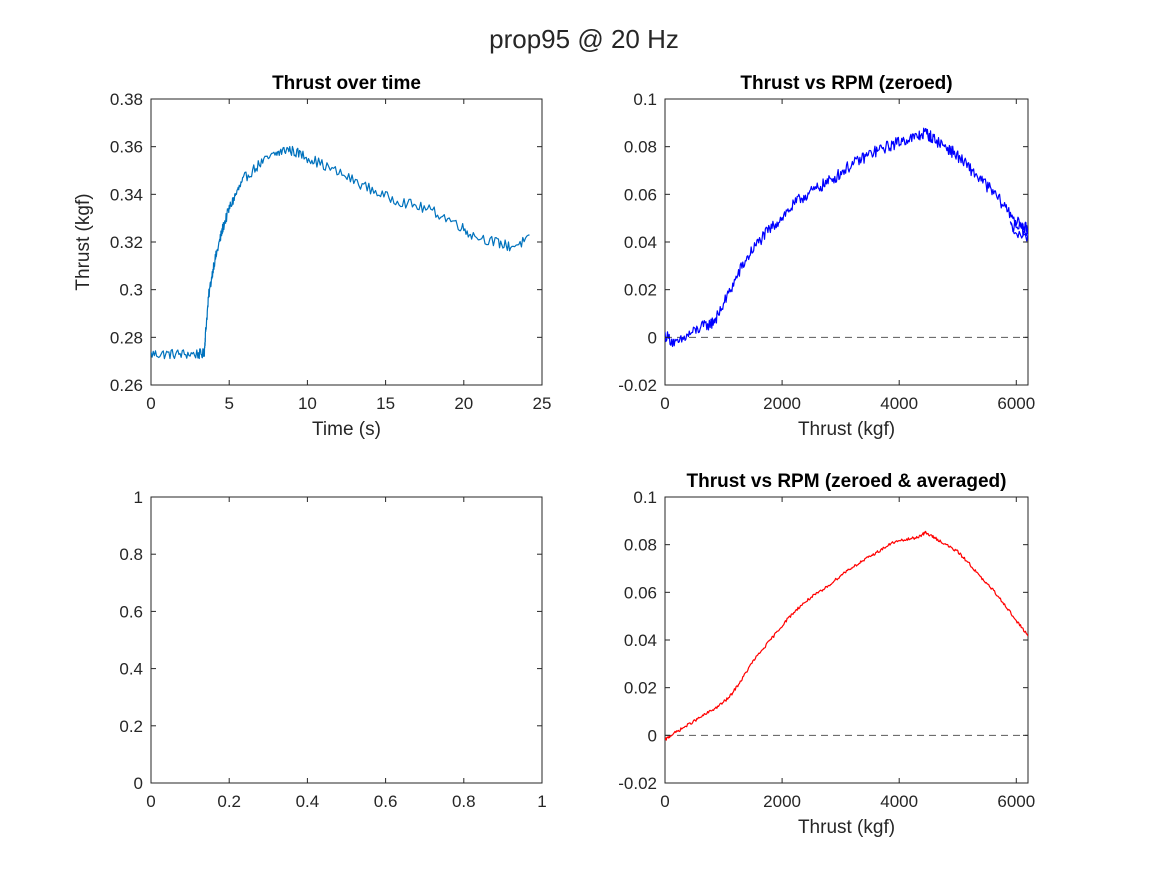 This screenshot has height=875, width=1167. Describe the element at coordinates (464, 801) in the screenshot. I see `x-tick-label: 0.8` at that location.